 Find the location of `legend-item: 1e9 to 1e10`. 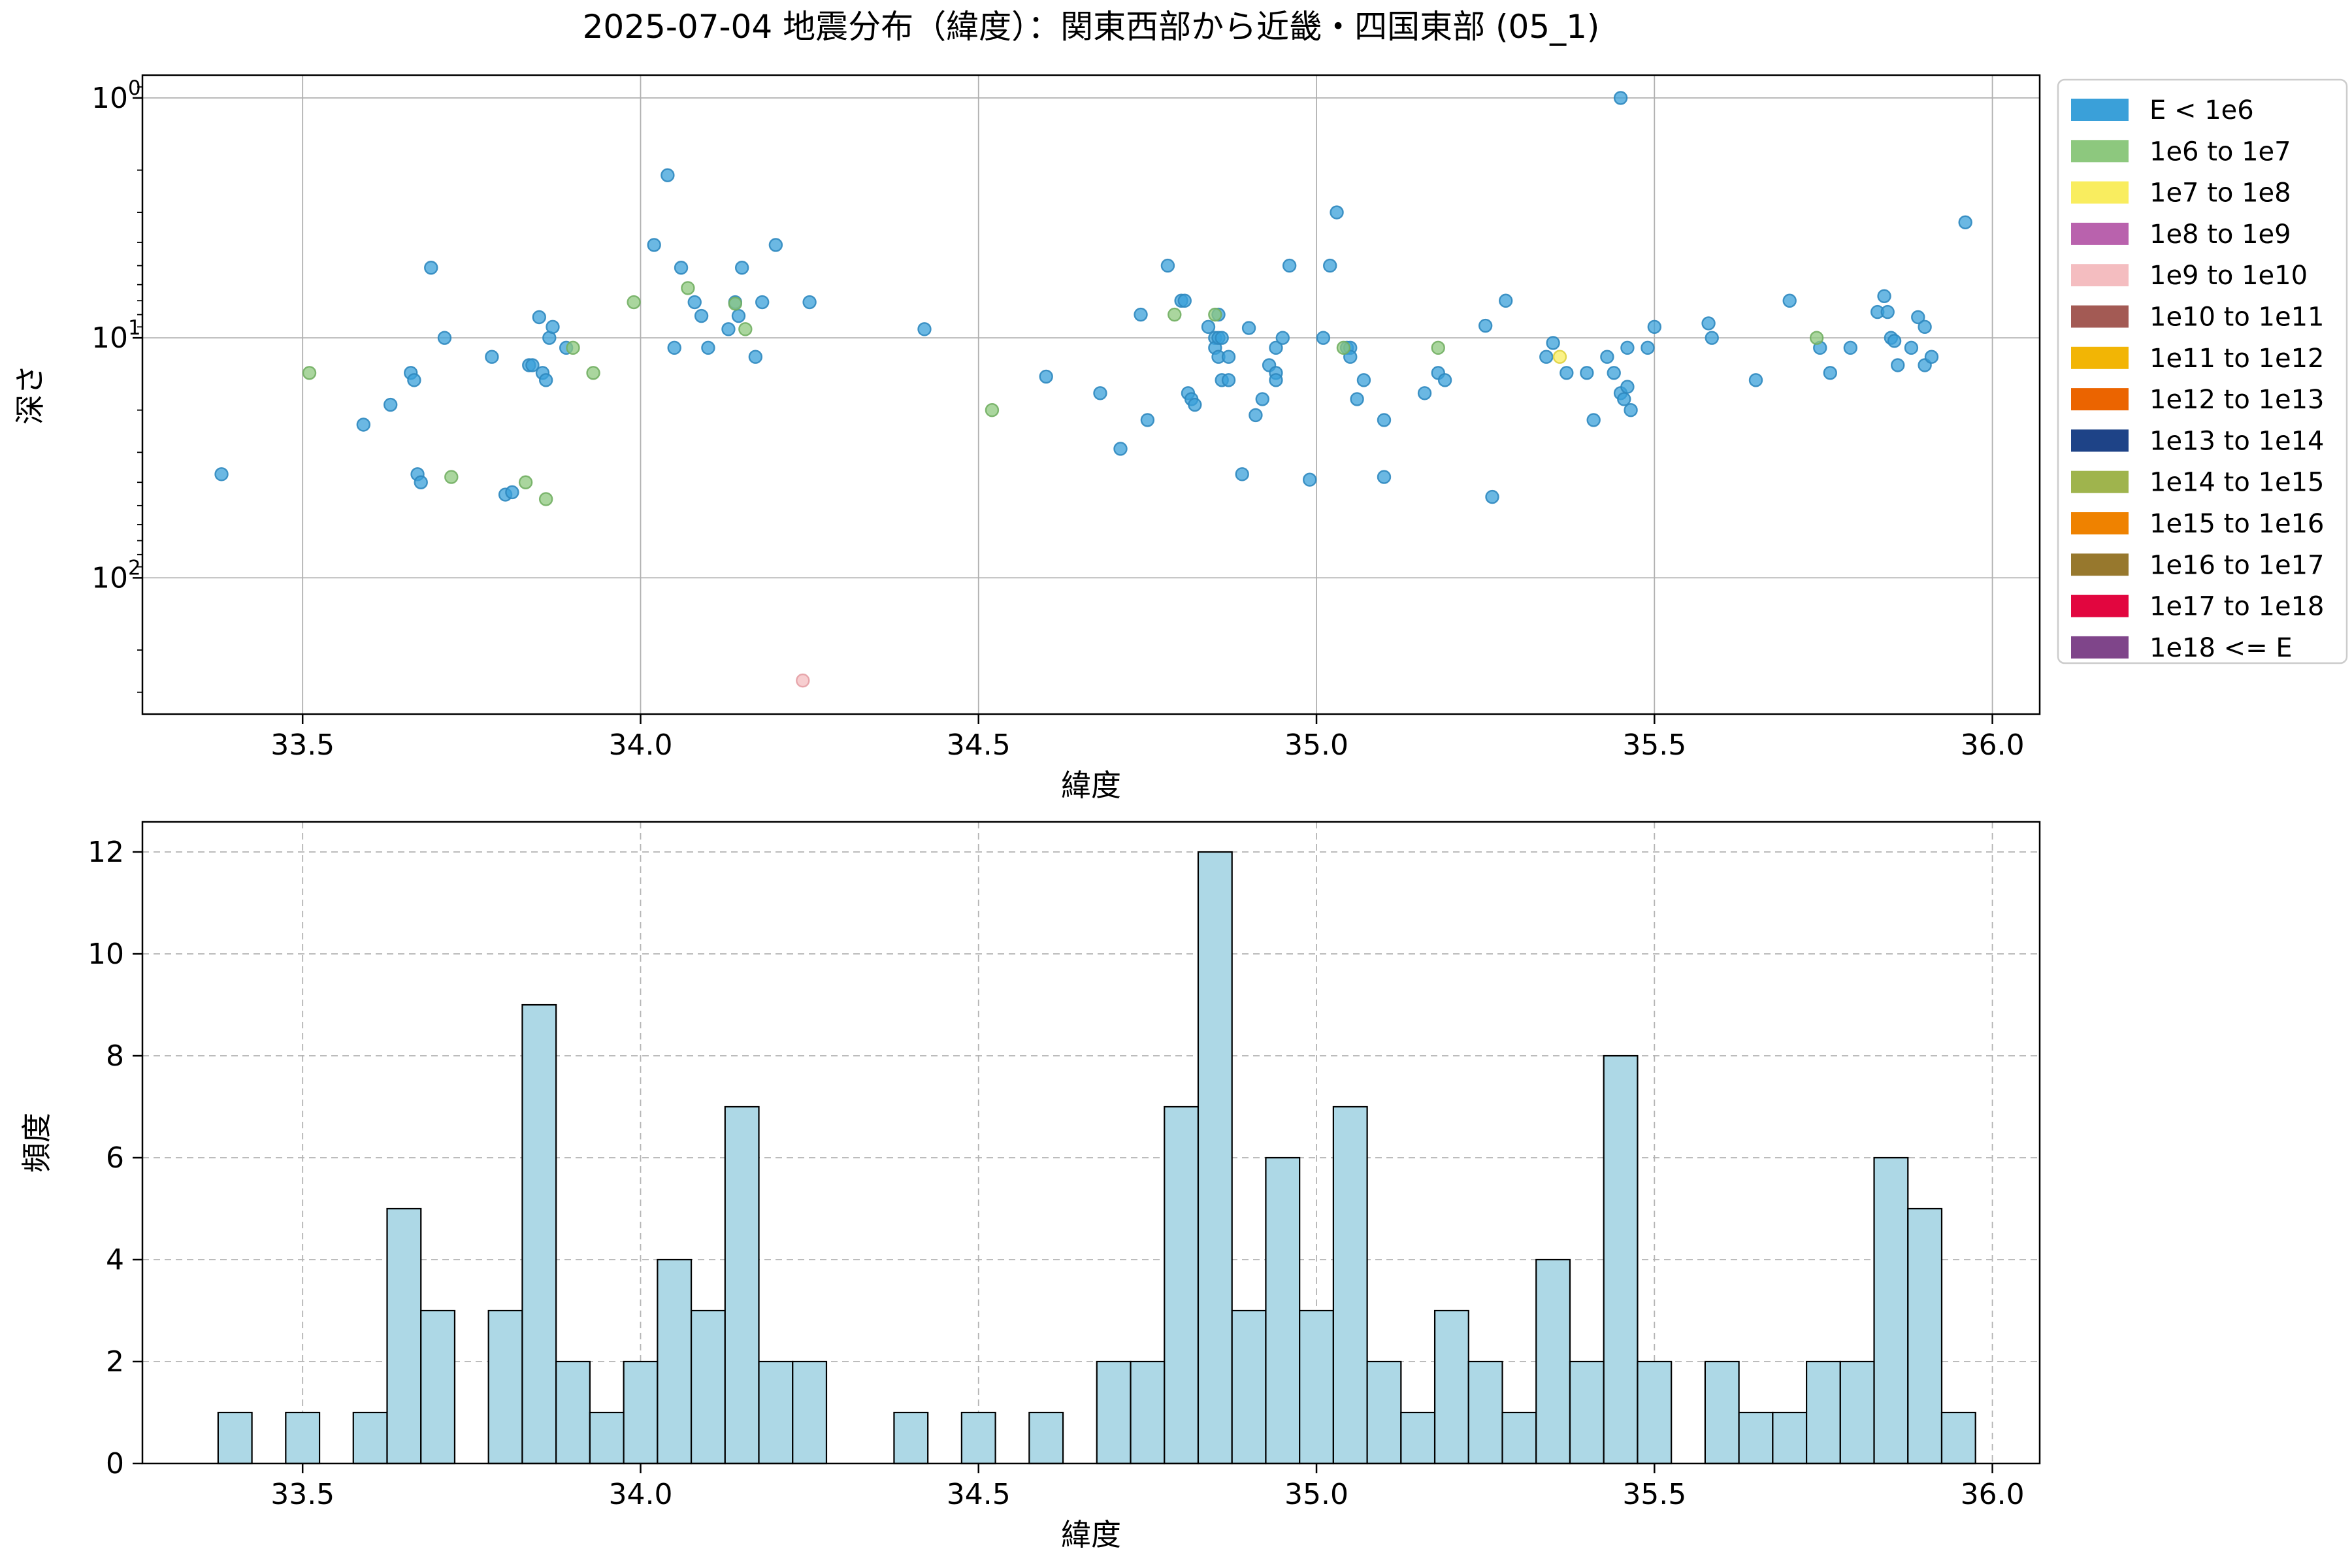

legend-item: 1e9 to 1e10 is located at coordinates (2189, 276).